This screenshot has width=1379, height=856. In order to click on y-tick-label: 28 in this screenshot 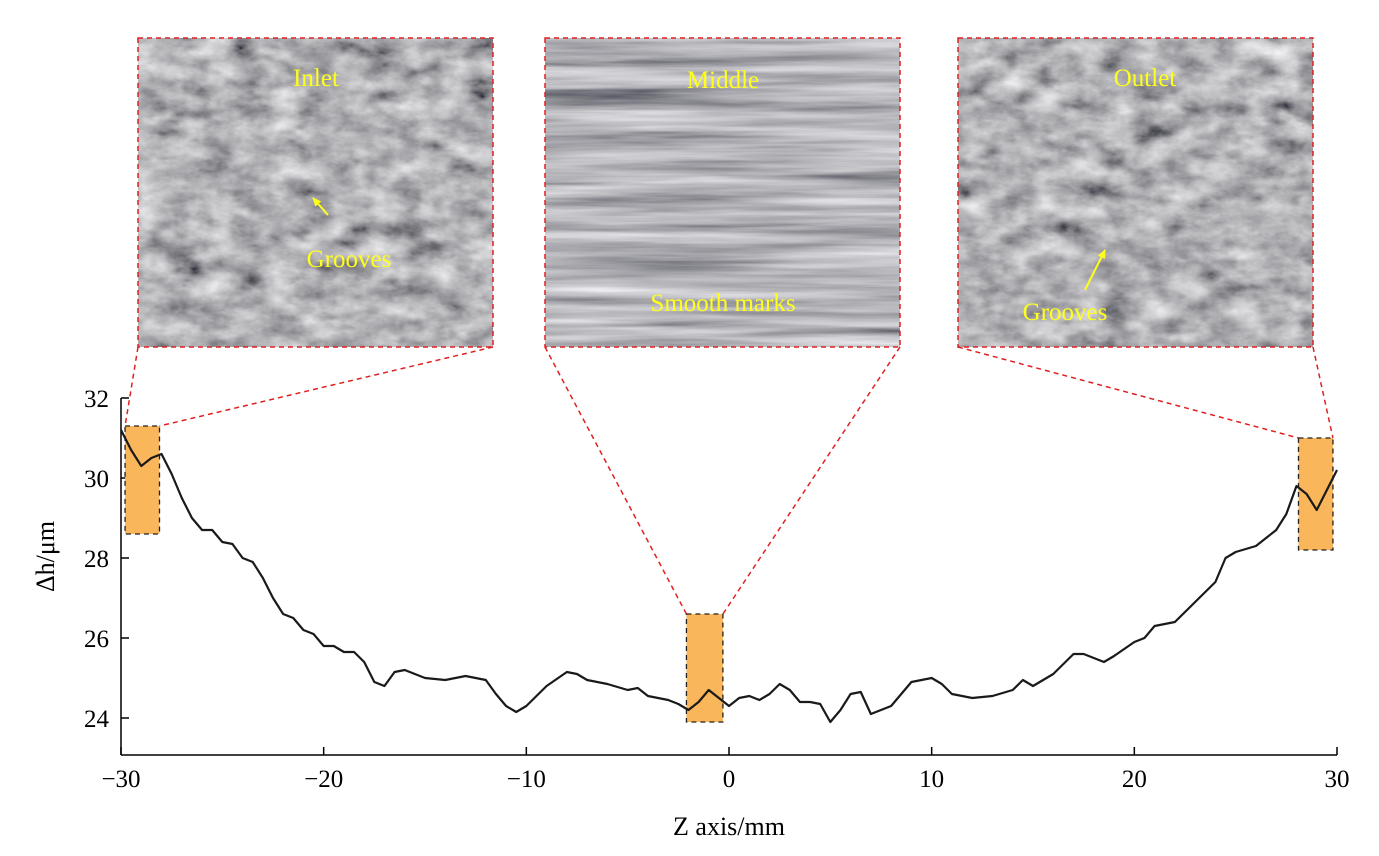, I will do `click(96, 559)`.